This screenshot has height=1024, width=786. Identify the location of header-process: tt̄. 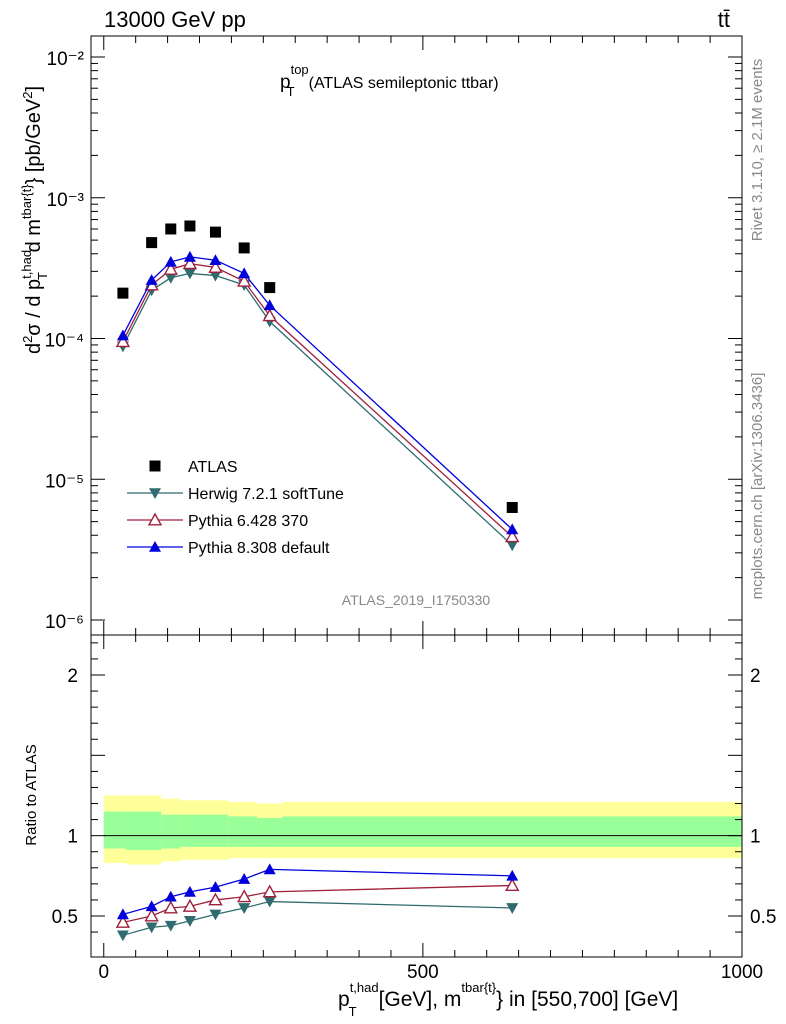
(724, 19).